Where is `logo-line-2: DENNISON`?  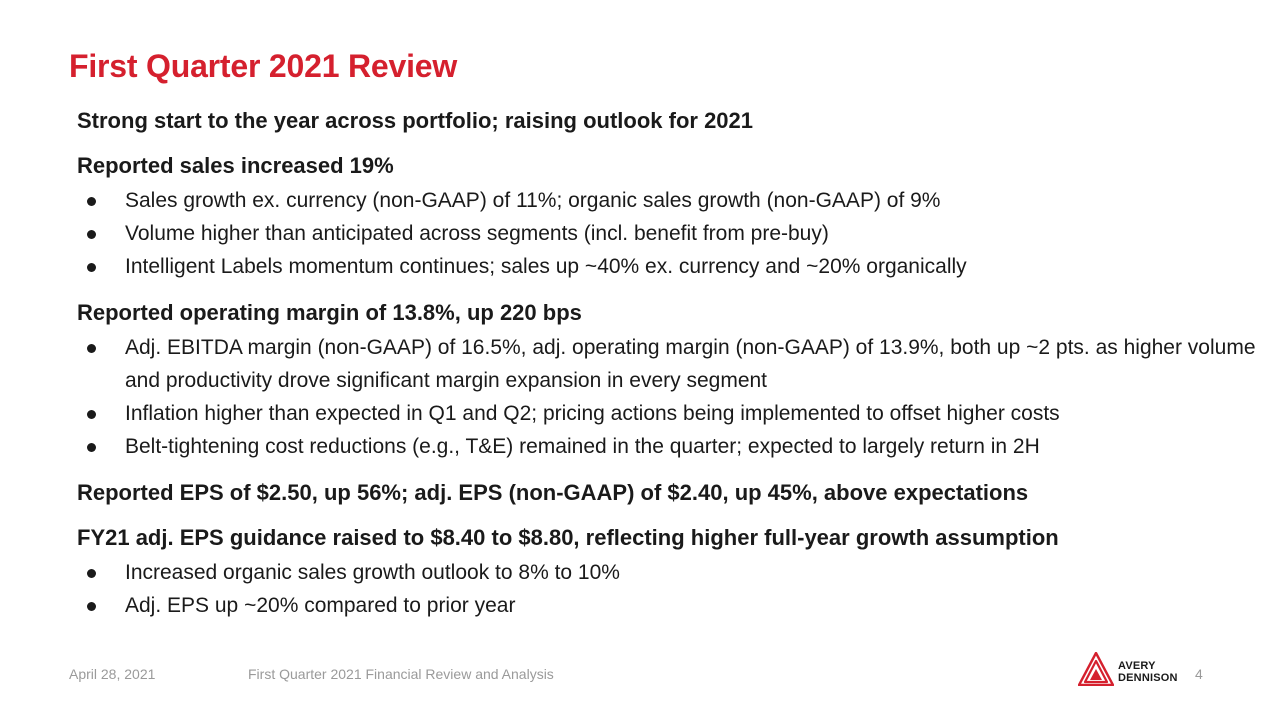 logo-line-2: DENNISON is located at coordinates (1148, 678).